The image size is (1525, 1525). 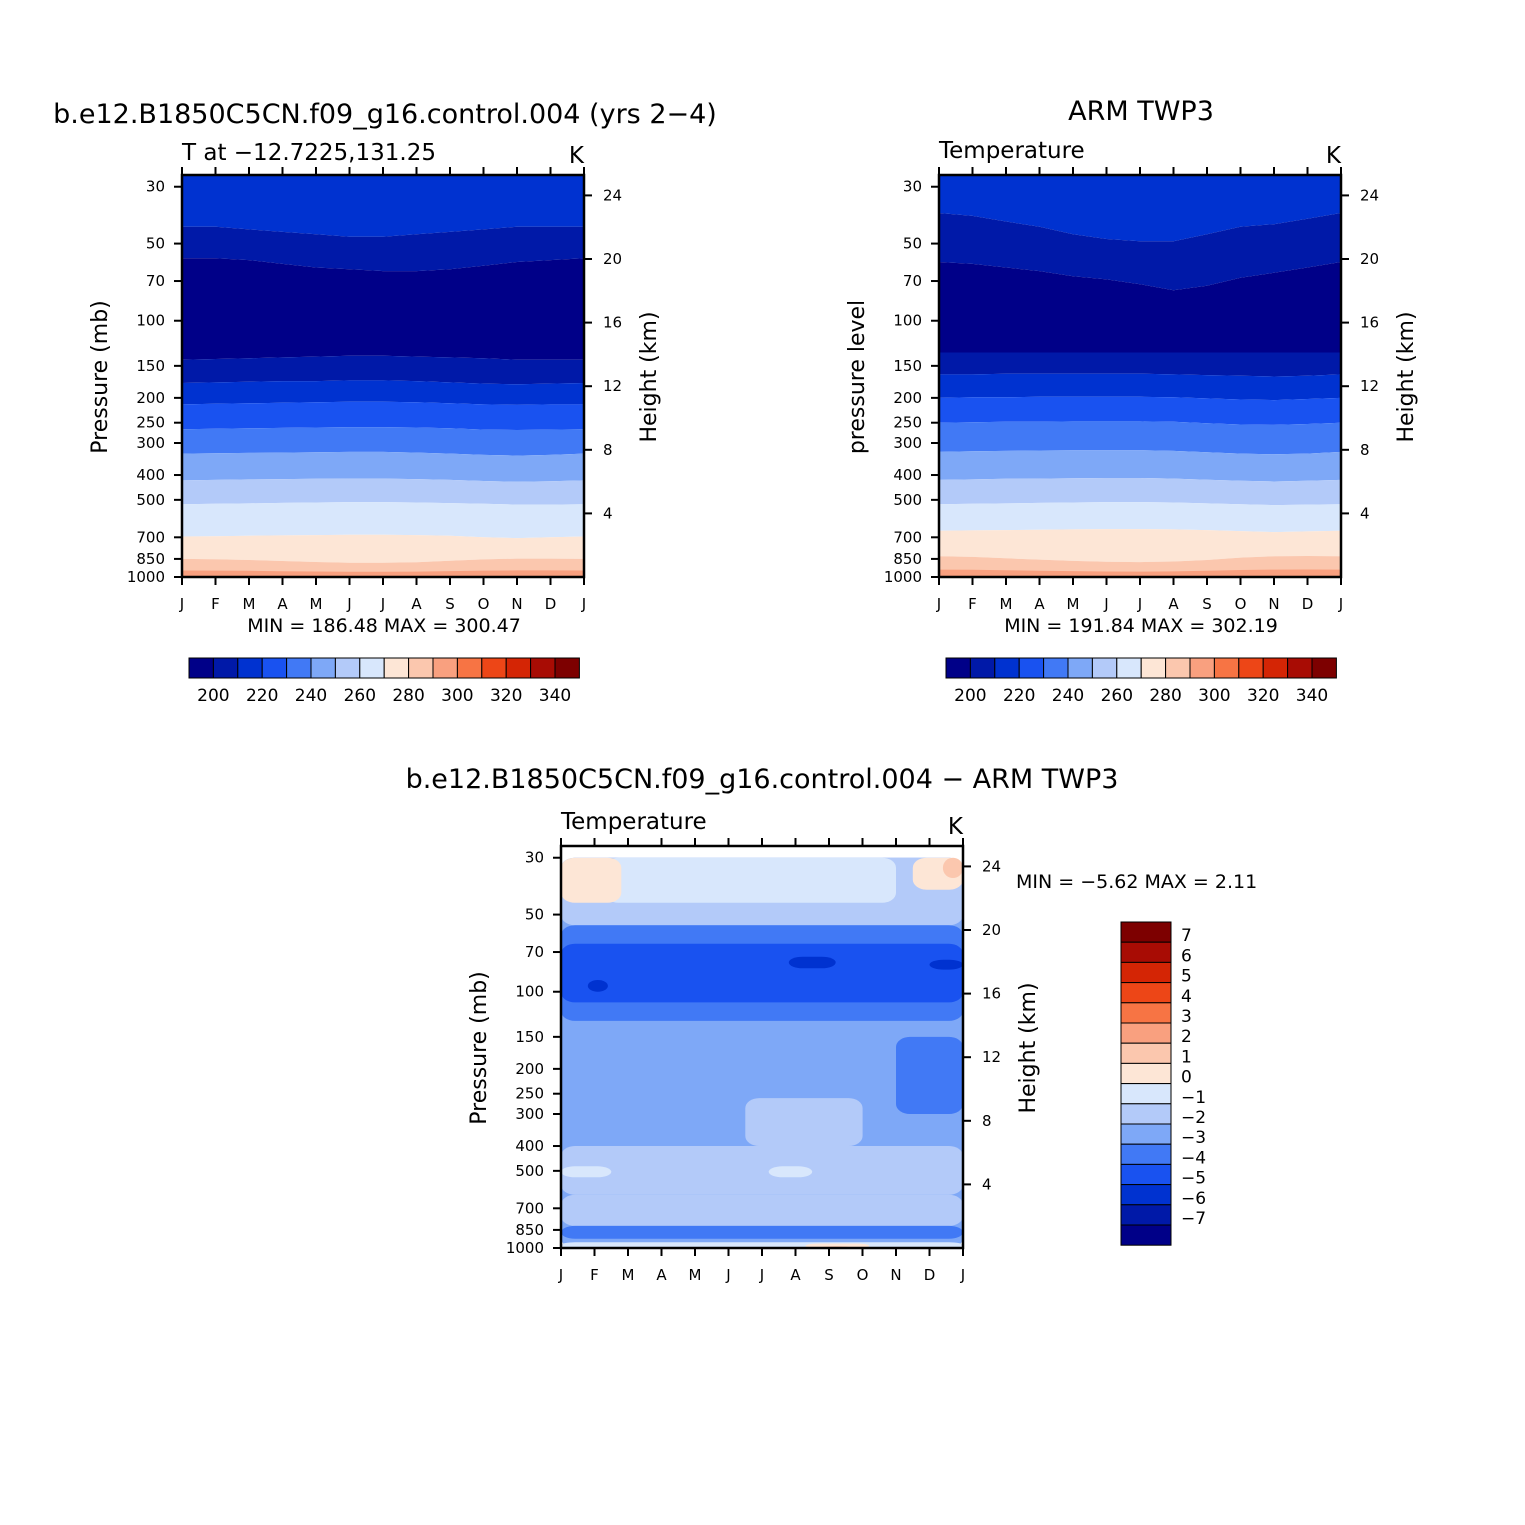 I want to click on diff-colorbar-label: −3, so click(x=1193, y=1138).